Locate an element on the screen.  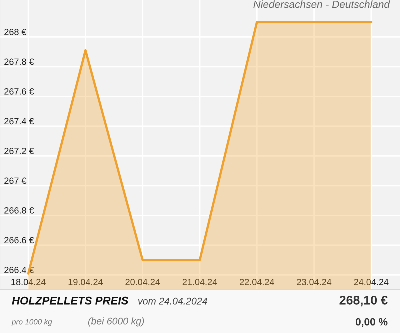
y-tick-label: 267.2 € is located at coordinates (19, 151).